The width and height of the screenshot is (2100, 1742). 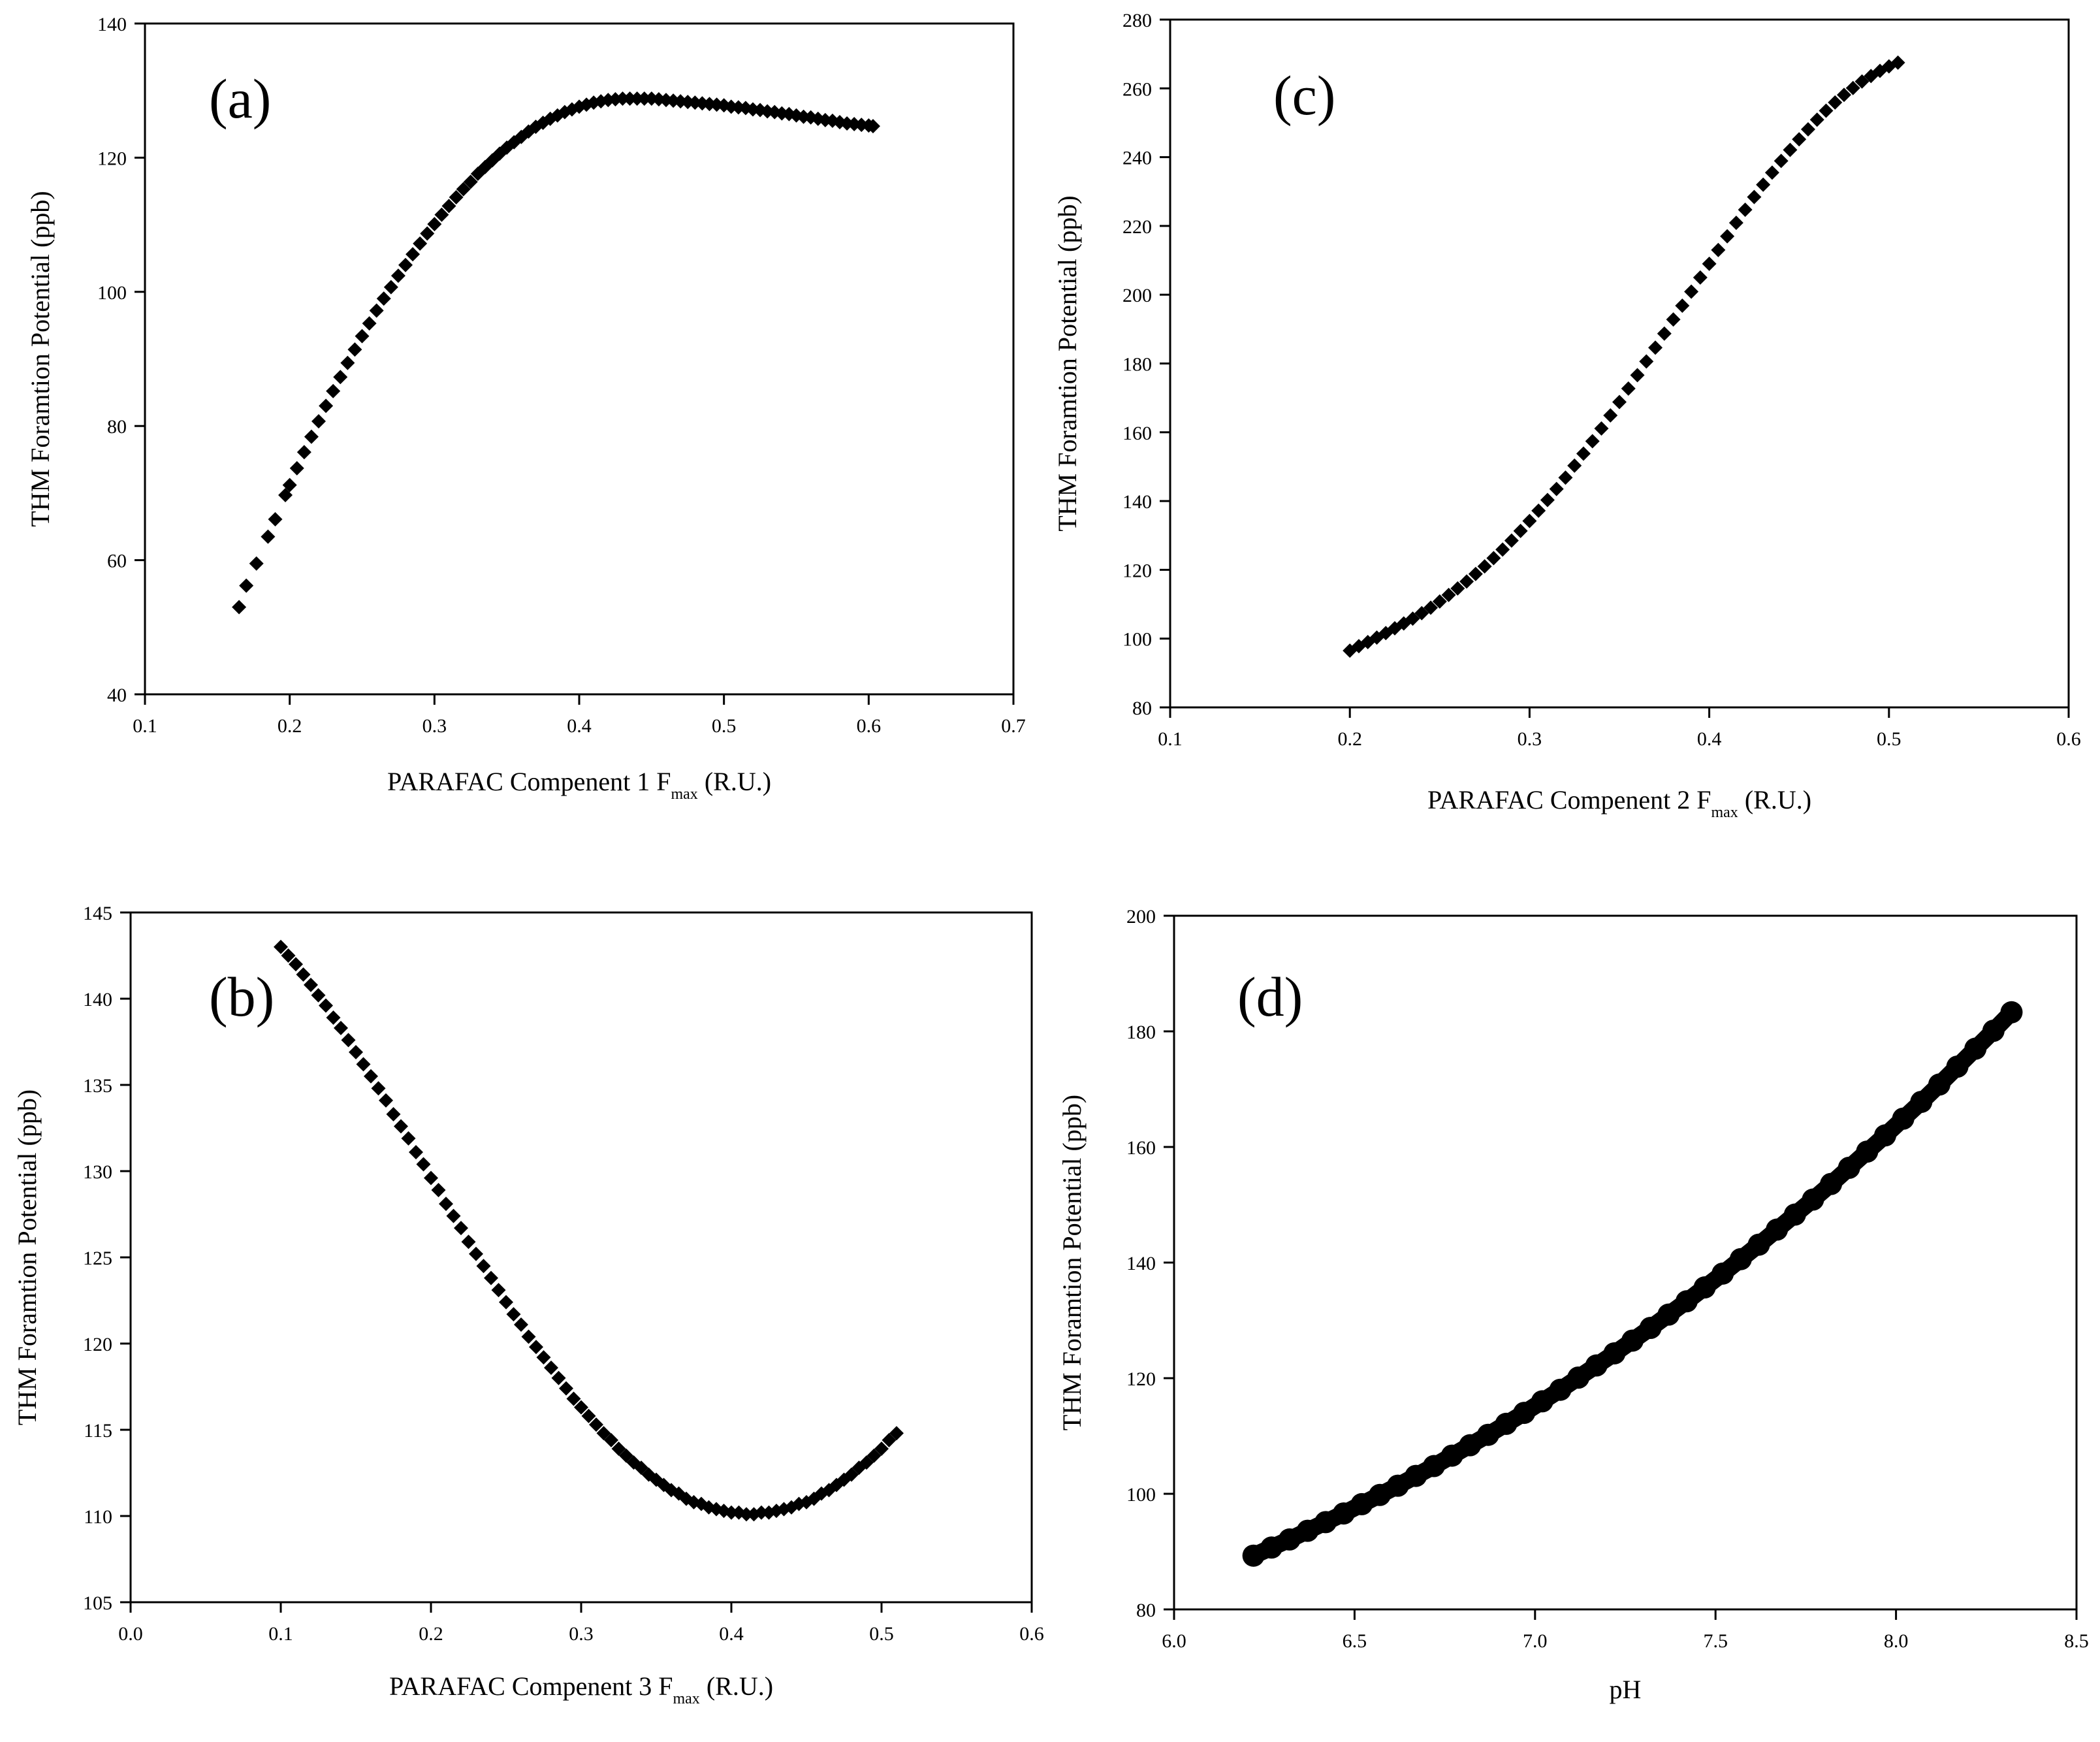 What do you see at coordinates (1633, 1283) in the screenshot?
I see `series-line` at bounding box center [1633, 1283].